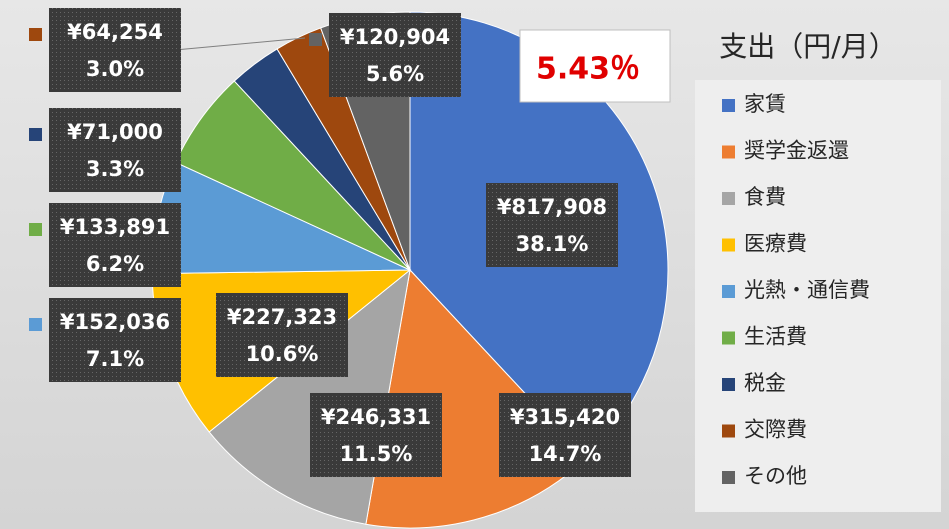  I want to click on value-label: ¥315,420, so click(565, 417).